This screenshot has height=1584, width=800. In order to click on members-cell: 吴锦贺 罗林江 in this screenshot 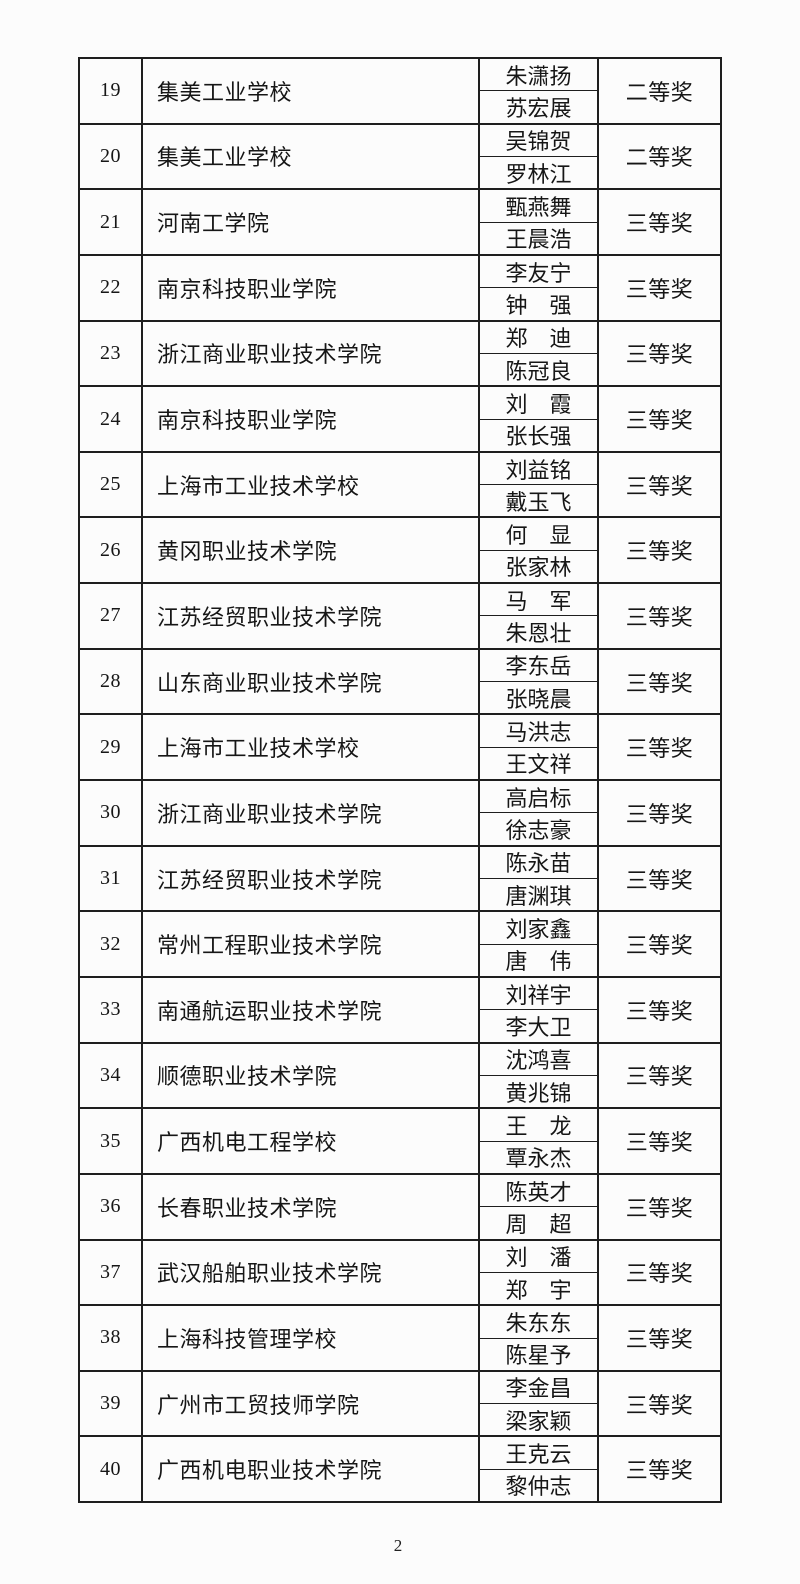, I will do `click(539, 156)`.